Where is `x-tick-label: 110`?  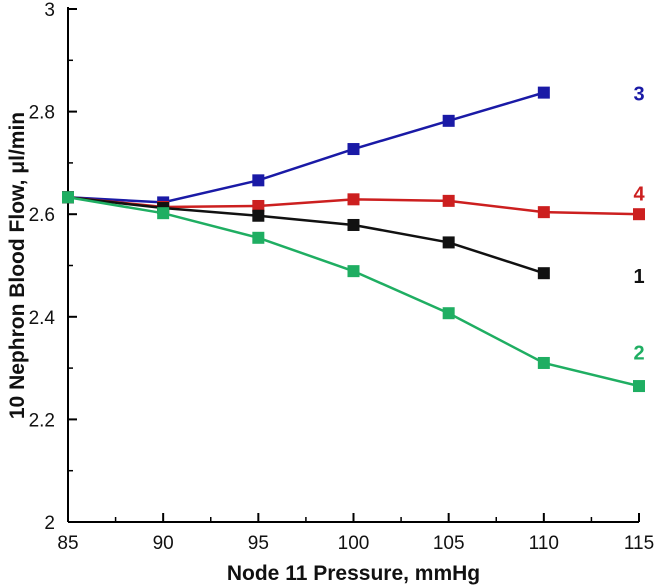 x-tick-label: 110 is located at coordinates (544, 543).